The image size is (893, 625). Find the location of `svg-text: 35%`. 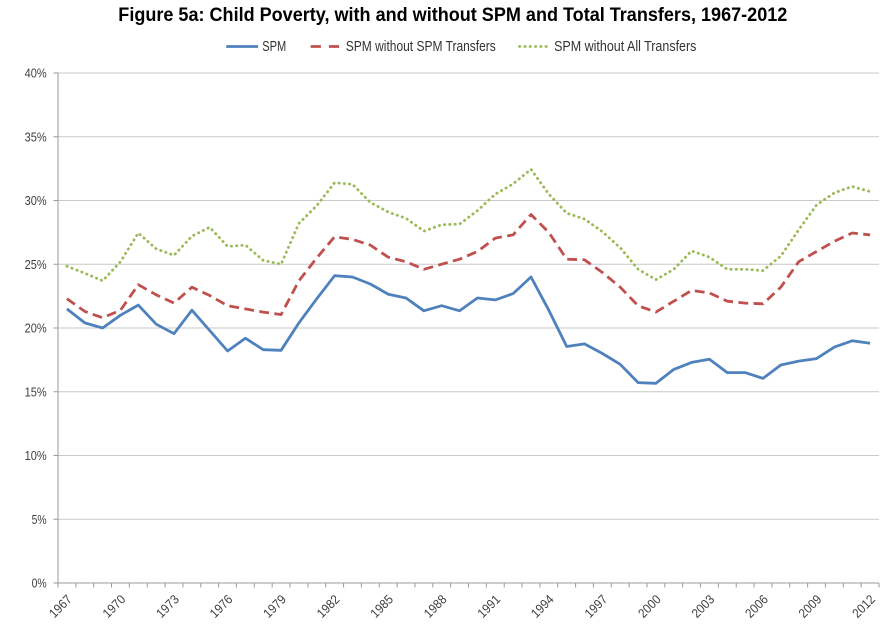

svg-text: 35% is located at coordinates (36, 136).